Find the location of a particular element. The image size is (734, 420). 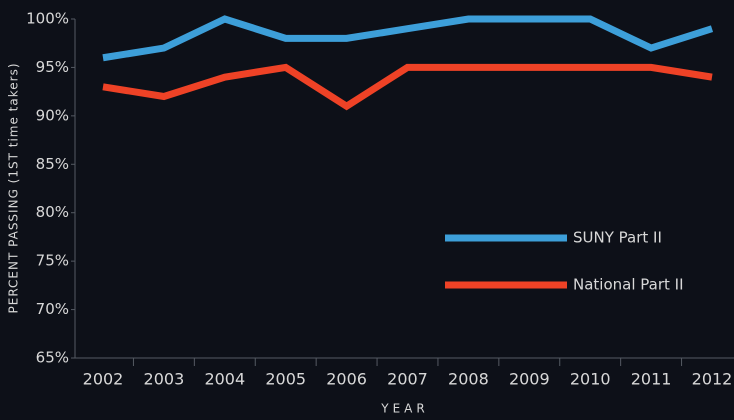

y-tick-label: 70% is located at coordinates (52, 309).